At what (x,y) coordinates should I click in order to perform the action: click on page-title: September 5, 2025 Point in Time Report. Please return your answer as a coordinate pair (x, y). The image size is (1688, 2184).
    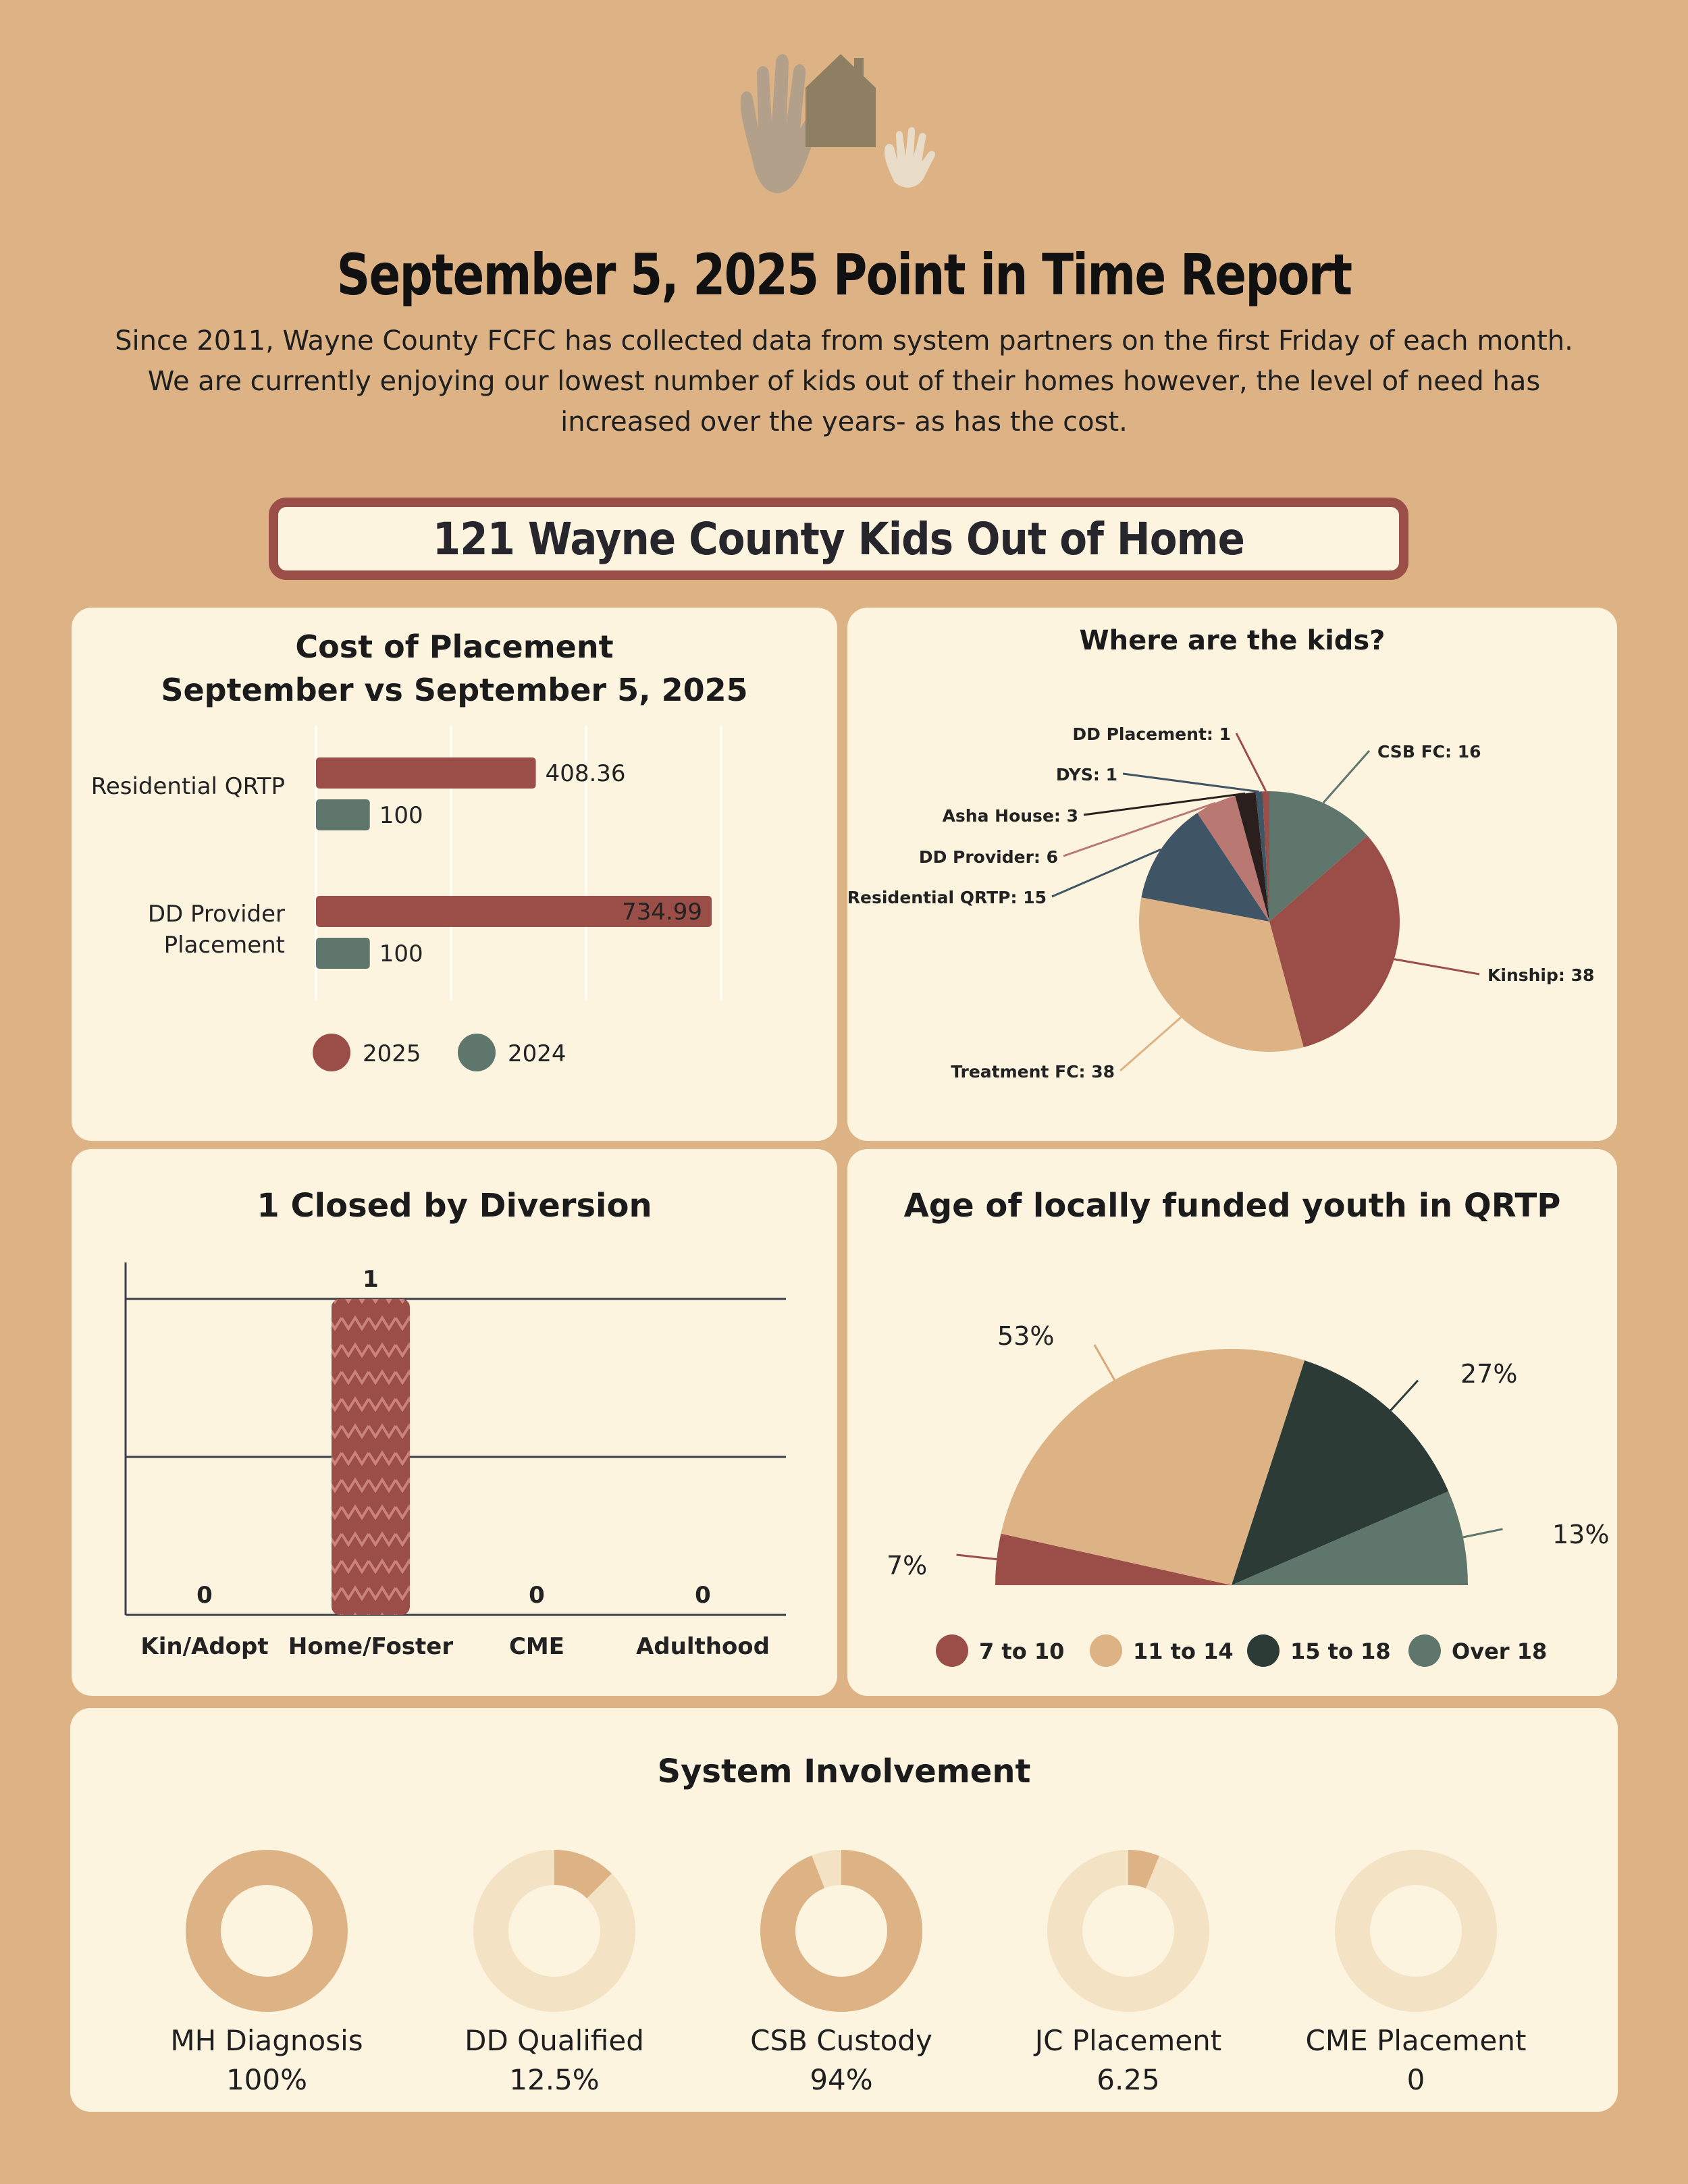
    Looking at the image, I should click on (844, 275).